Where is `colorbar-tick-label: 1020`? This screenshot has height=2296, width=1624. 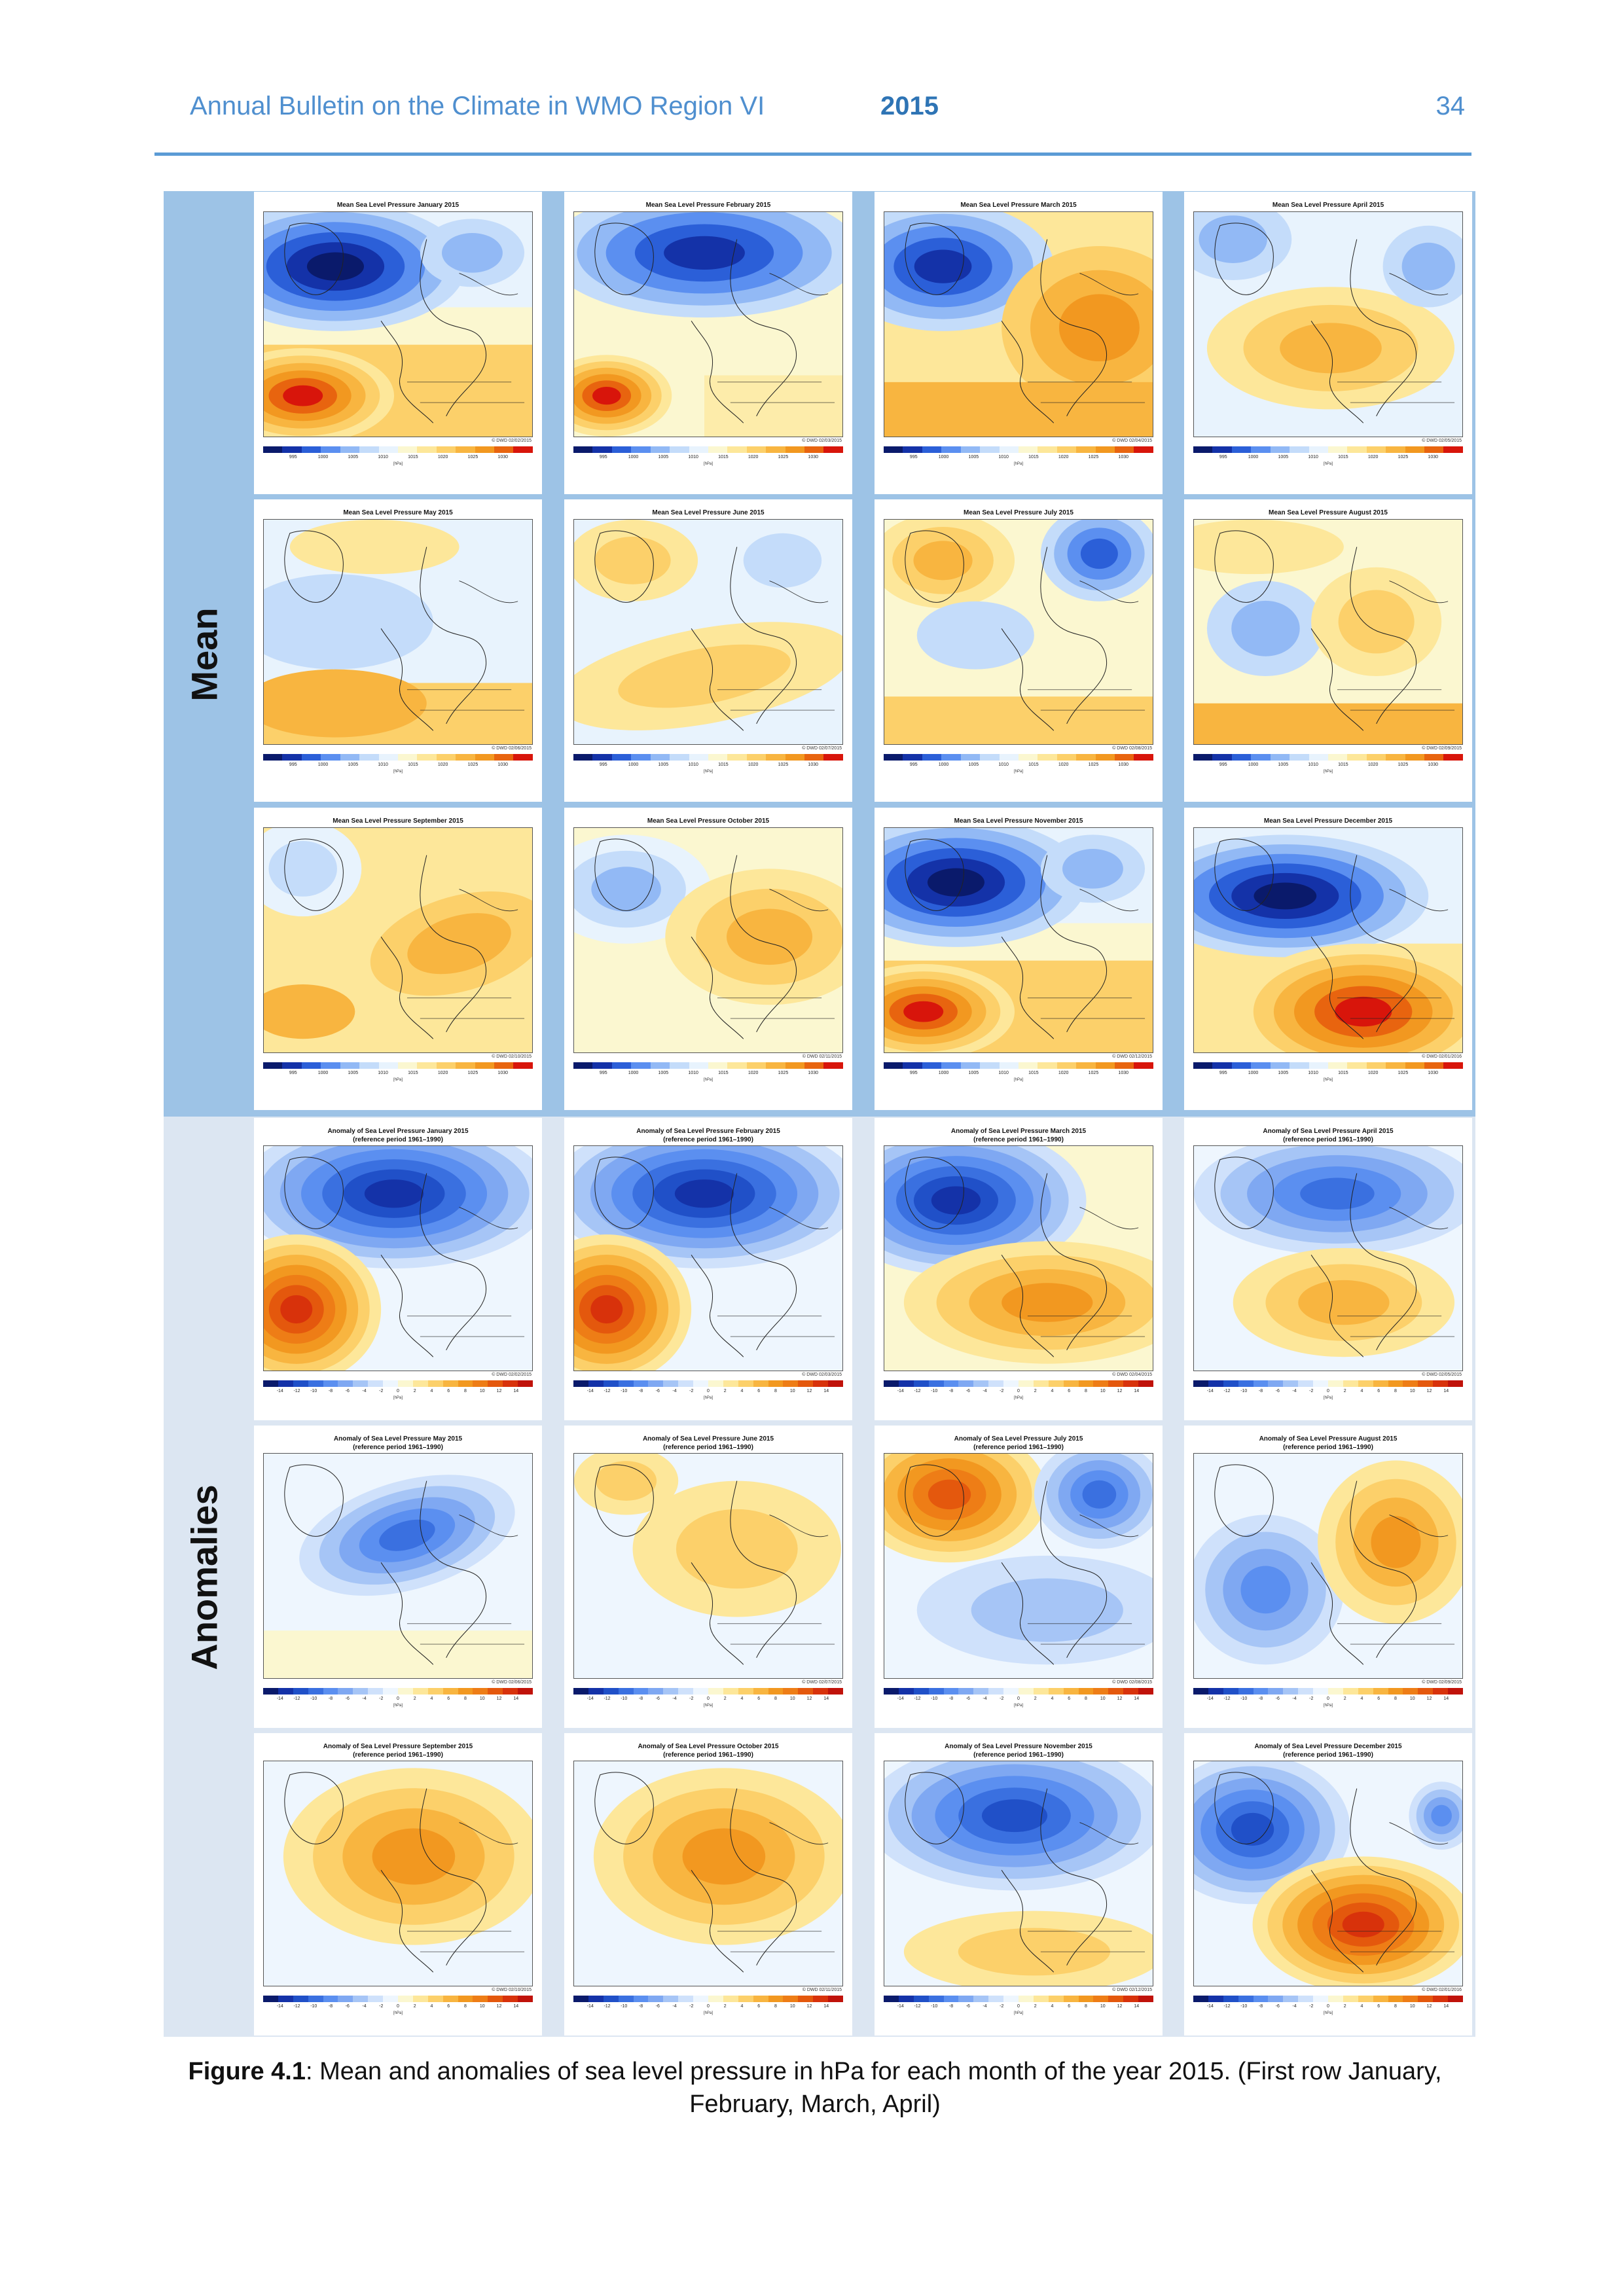 colorbar-tick-label: 1020 is located at coordinates (1373, 457).